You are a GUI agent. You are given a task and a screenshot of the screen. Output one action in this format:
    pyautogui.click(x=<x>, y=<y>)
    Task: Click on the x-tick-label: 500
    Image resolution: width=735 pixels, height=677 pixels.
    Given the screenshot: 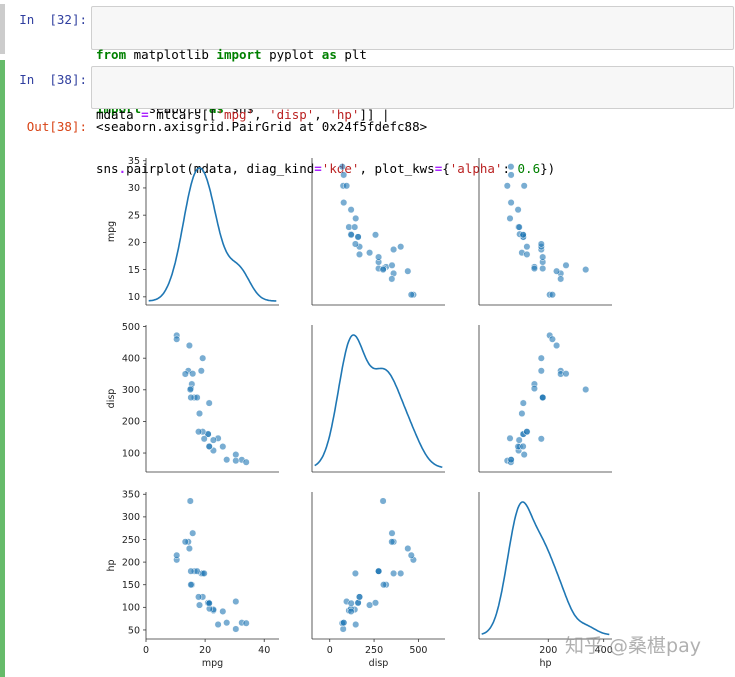 What is the action you would take?
    pyautogui.click(x=418, y=650)
    